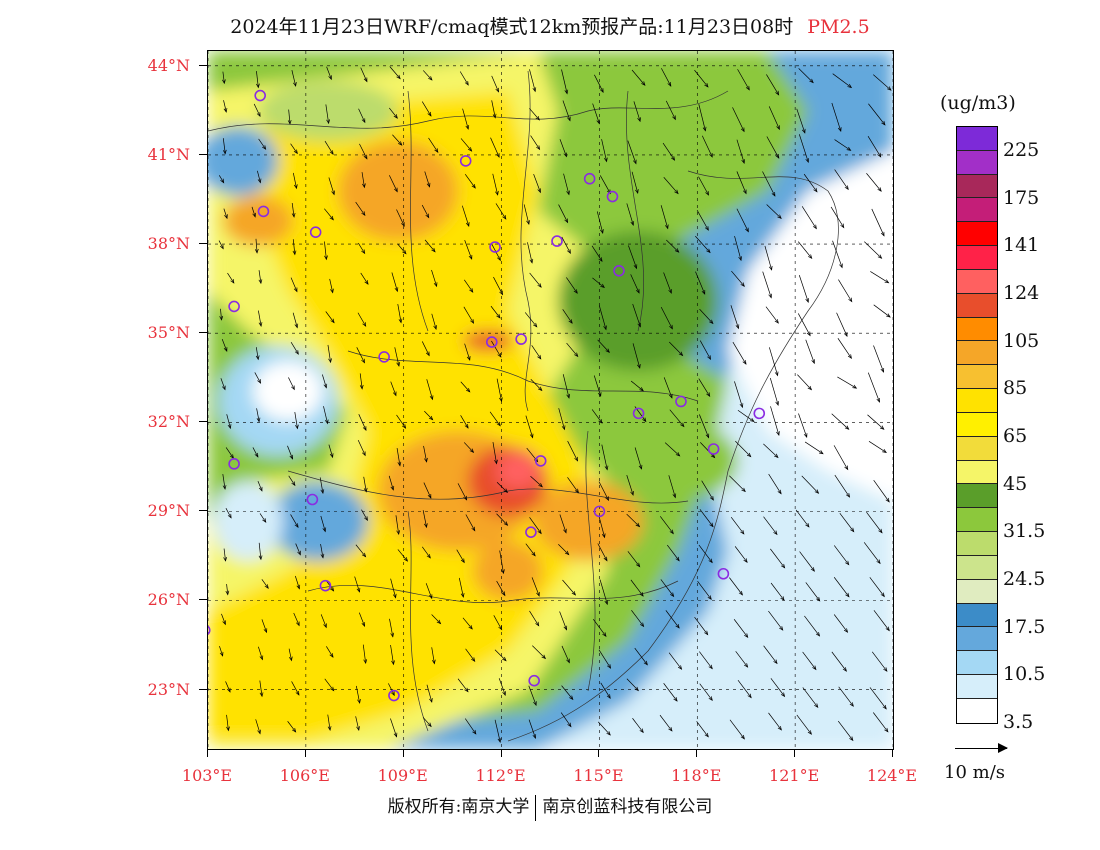 This screenshot has height=850, width=1100. I want to click on colorbar-swatch, so click(977, 615).